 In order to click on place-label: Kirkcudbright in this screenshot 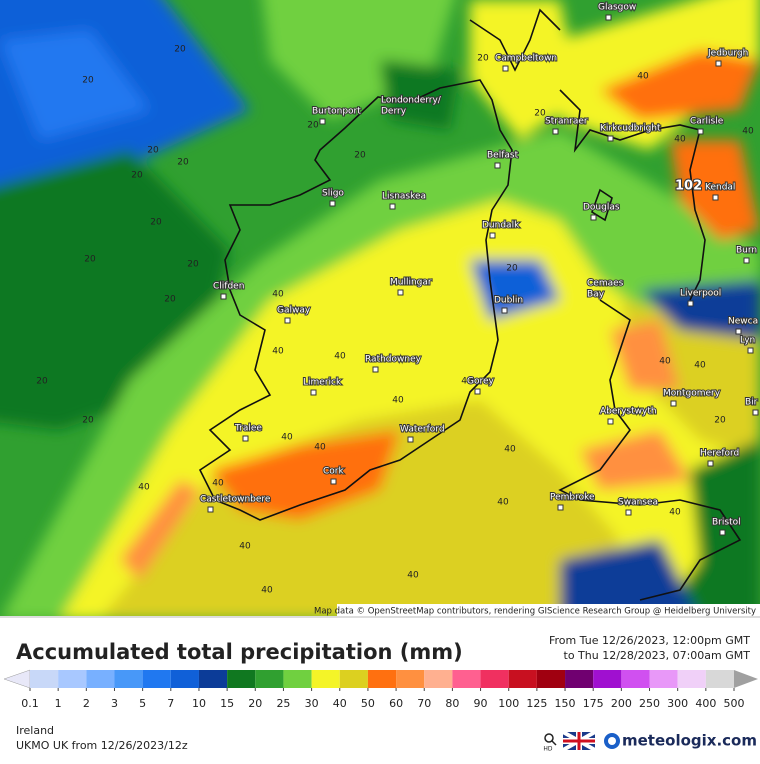, I will do `click(630, 129)`.